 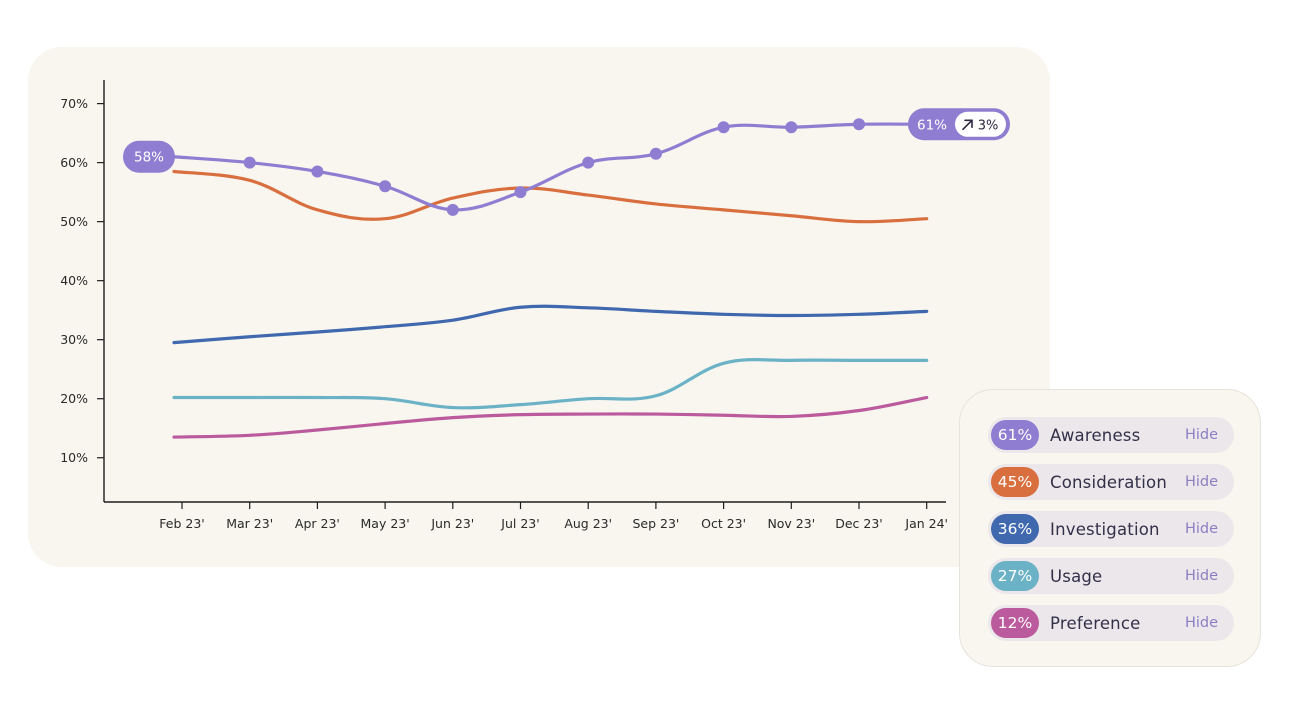 What do you see at coordinates (655, 523) in the screenshot?
I see `x-tick-label: Sep 23'` at bounding box center [655, 523].